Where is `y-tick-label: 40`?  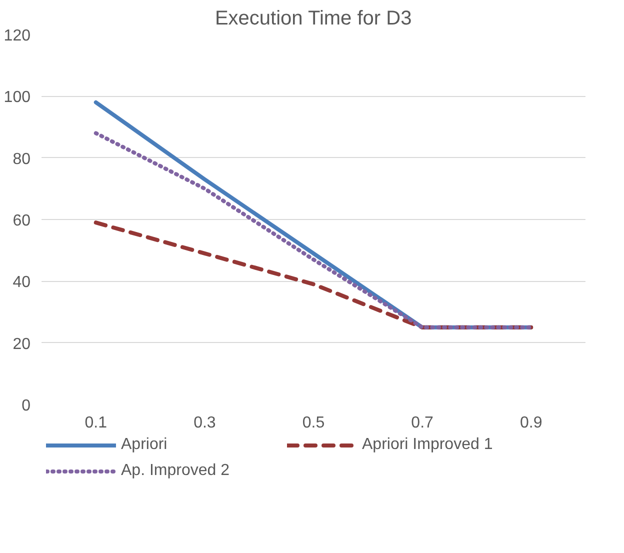
y-tick-label: 40 is located at coordinates (21, 283).